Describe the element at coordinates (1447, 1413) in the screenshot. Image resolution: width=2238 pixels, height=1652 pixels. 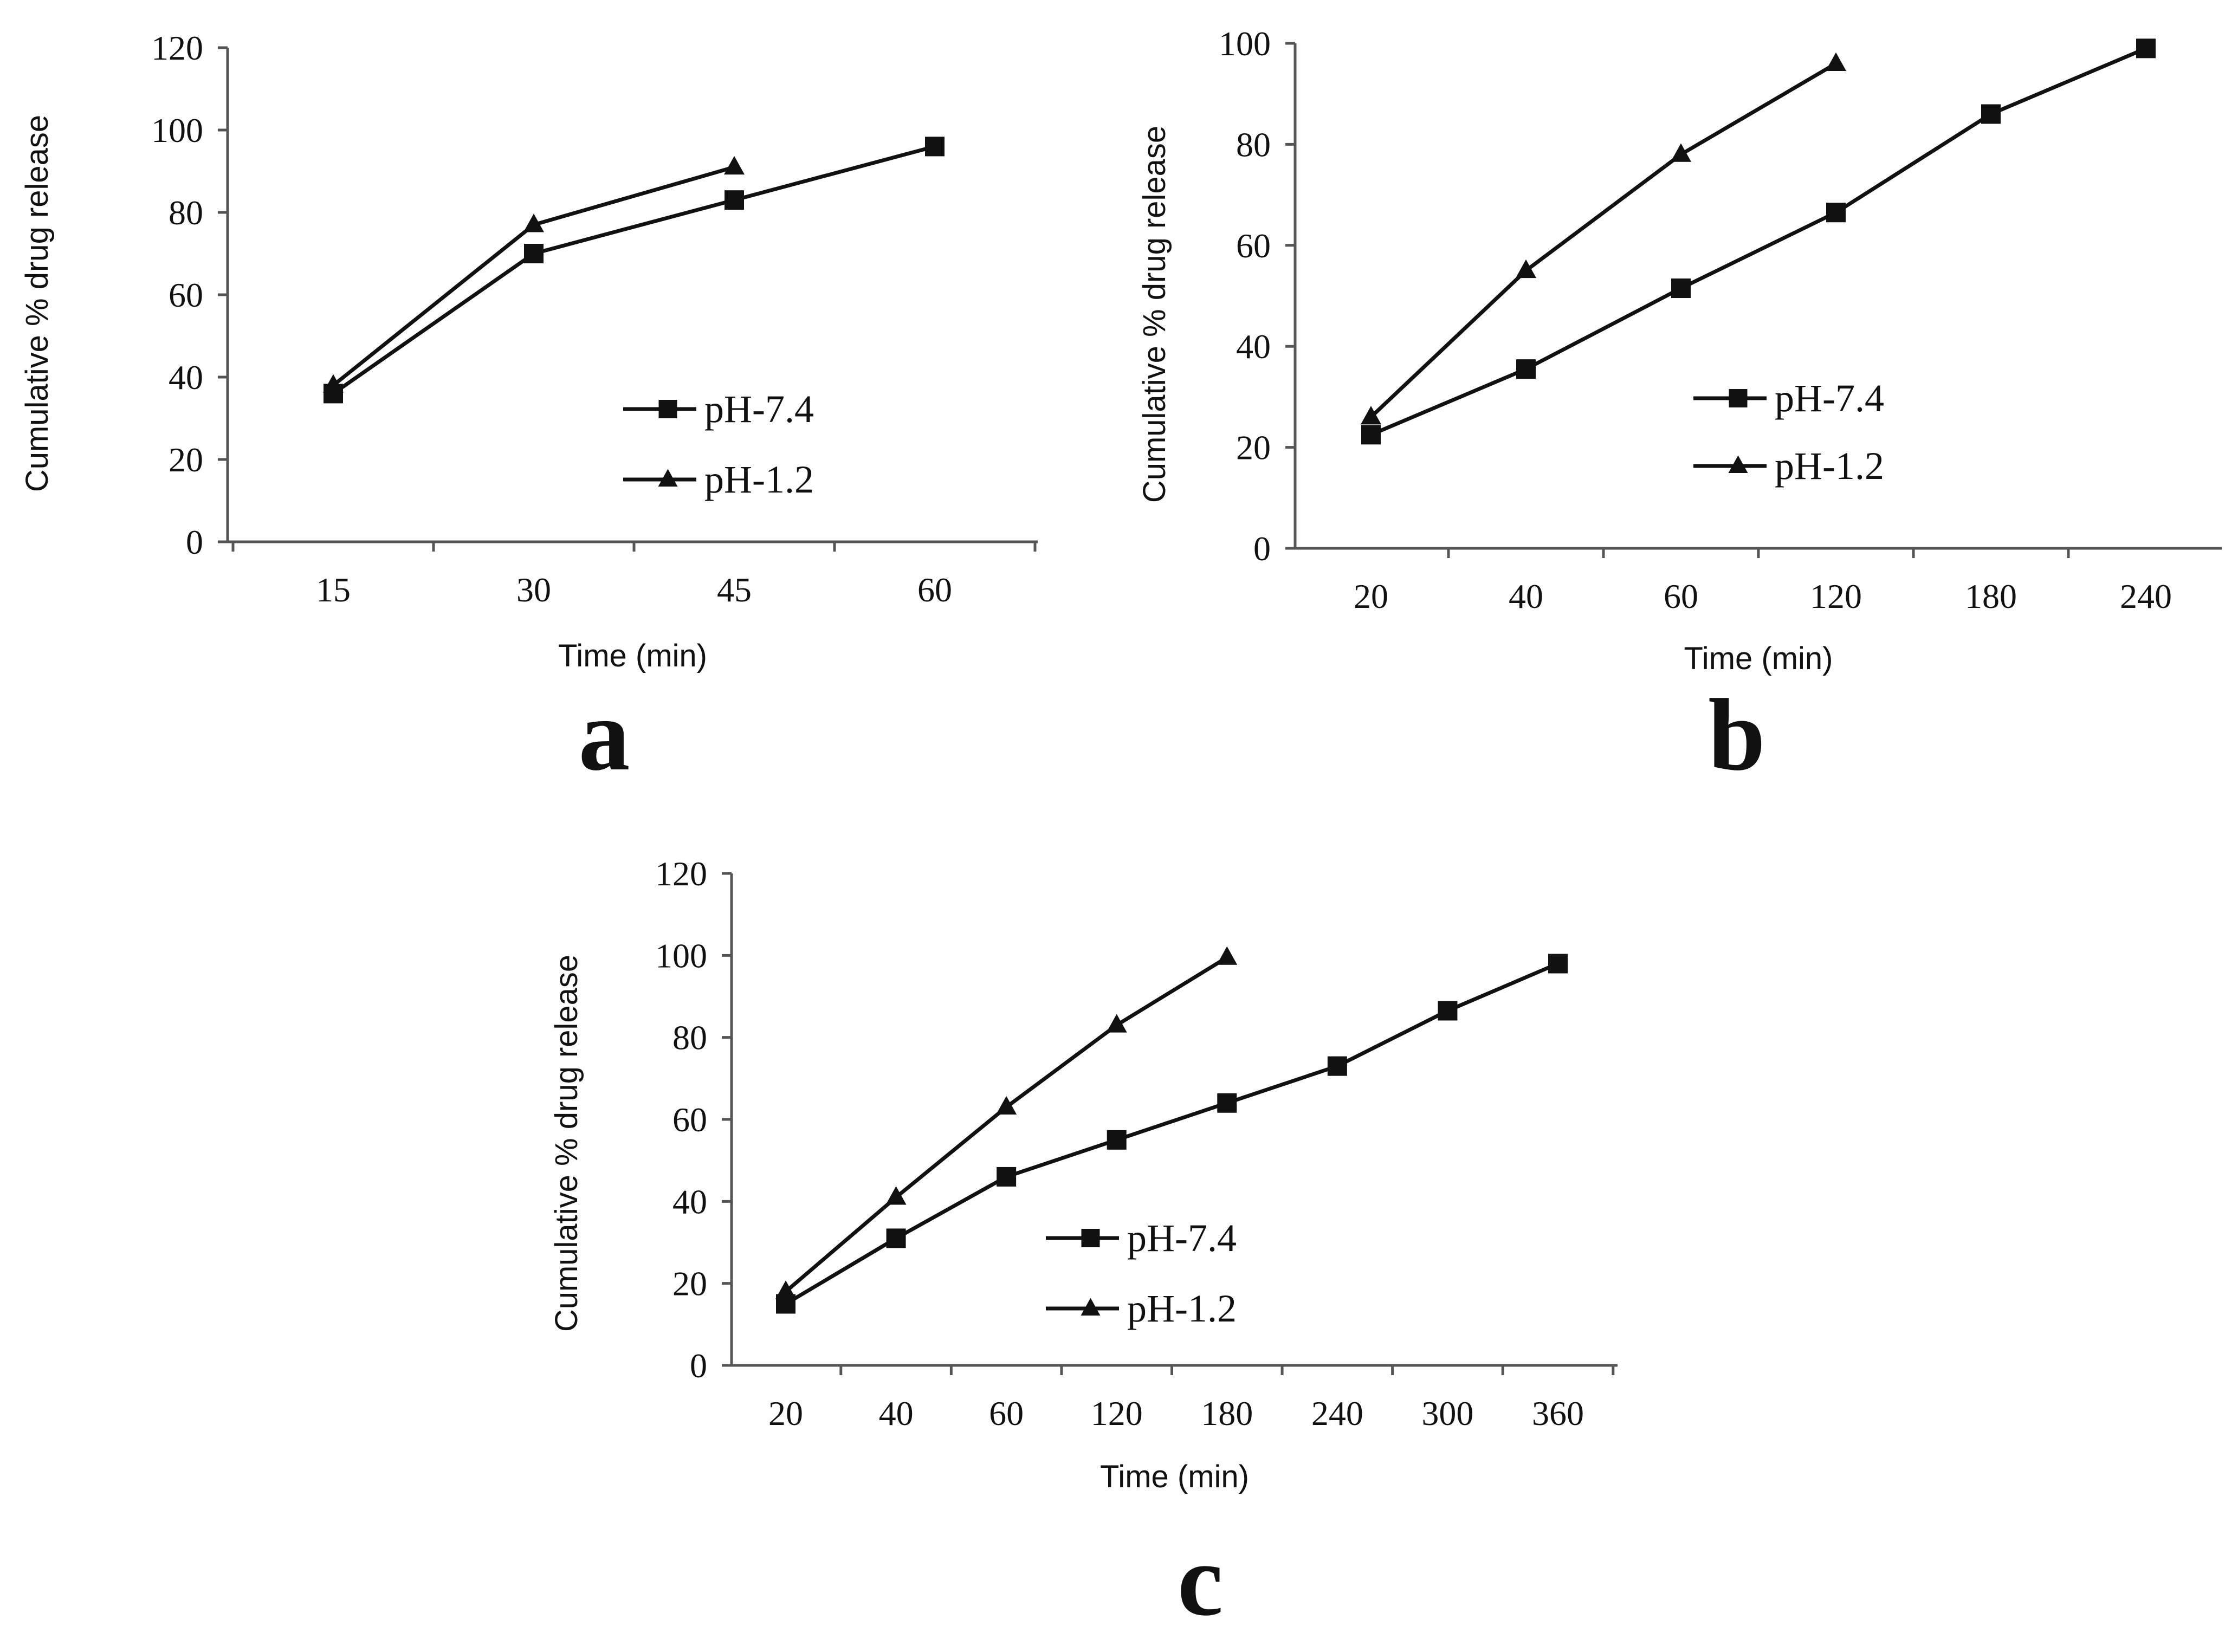
I see `x-tick-label: 300` at that location.